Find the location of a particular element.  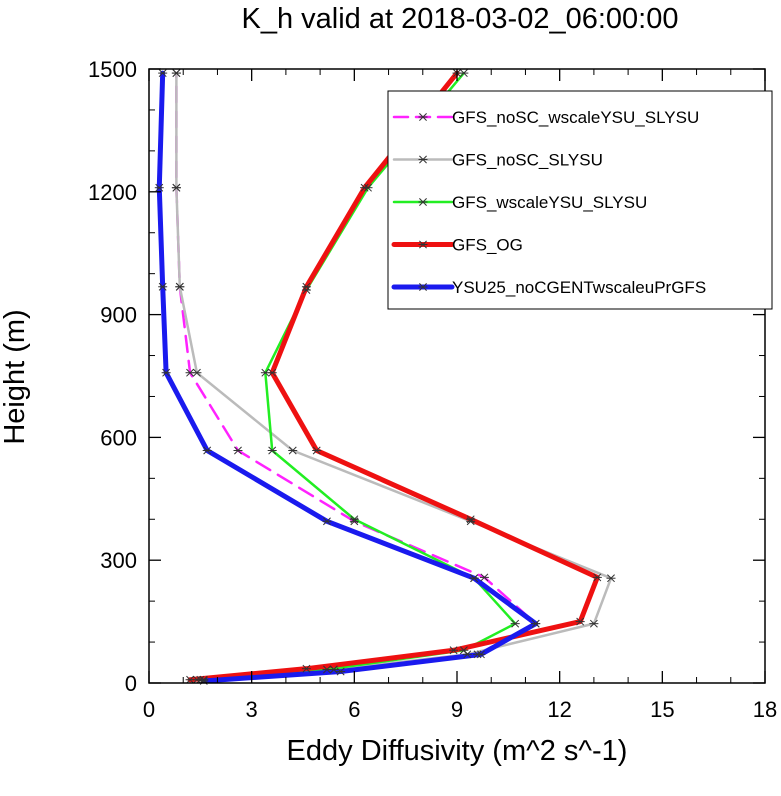

legend-label-1: GFS_noSC_SLYSU is located at coordinates (527, 160).